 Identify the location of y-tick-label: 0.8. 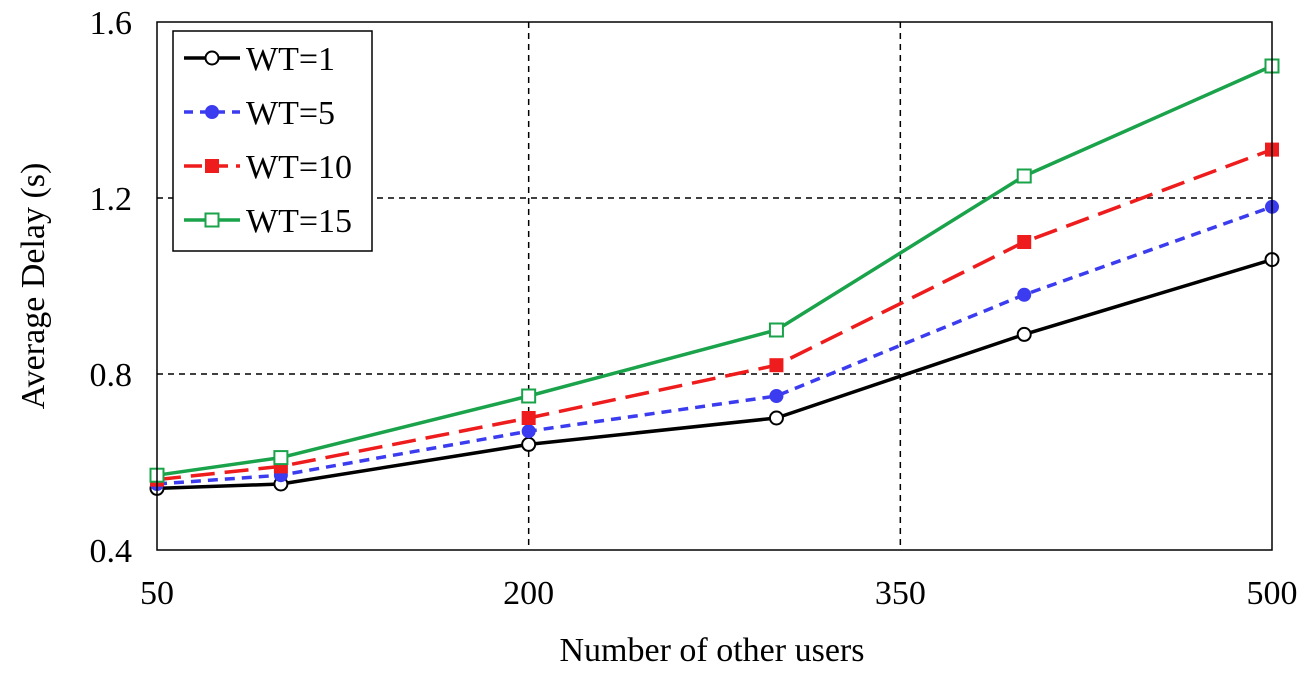
(111, 375).